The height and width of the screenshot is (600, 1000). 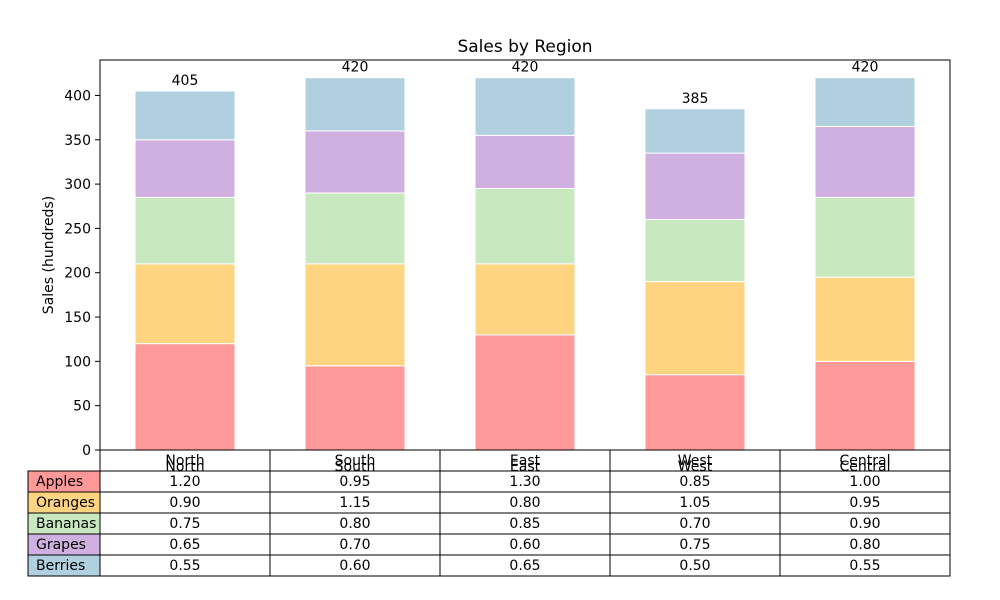 I want to click on bar-segment-grapes-west, so click(x=695, y=186).